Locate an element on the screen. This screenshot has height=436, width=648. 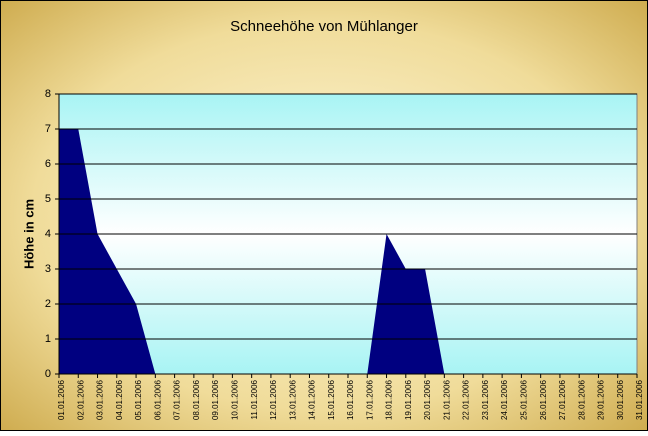
x-tick-label: 06.01.2006 is located at coordinates (157, 399).